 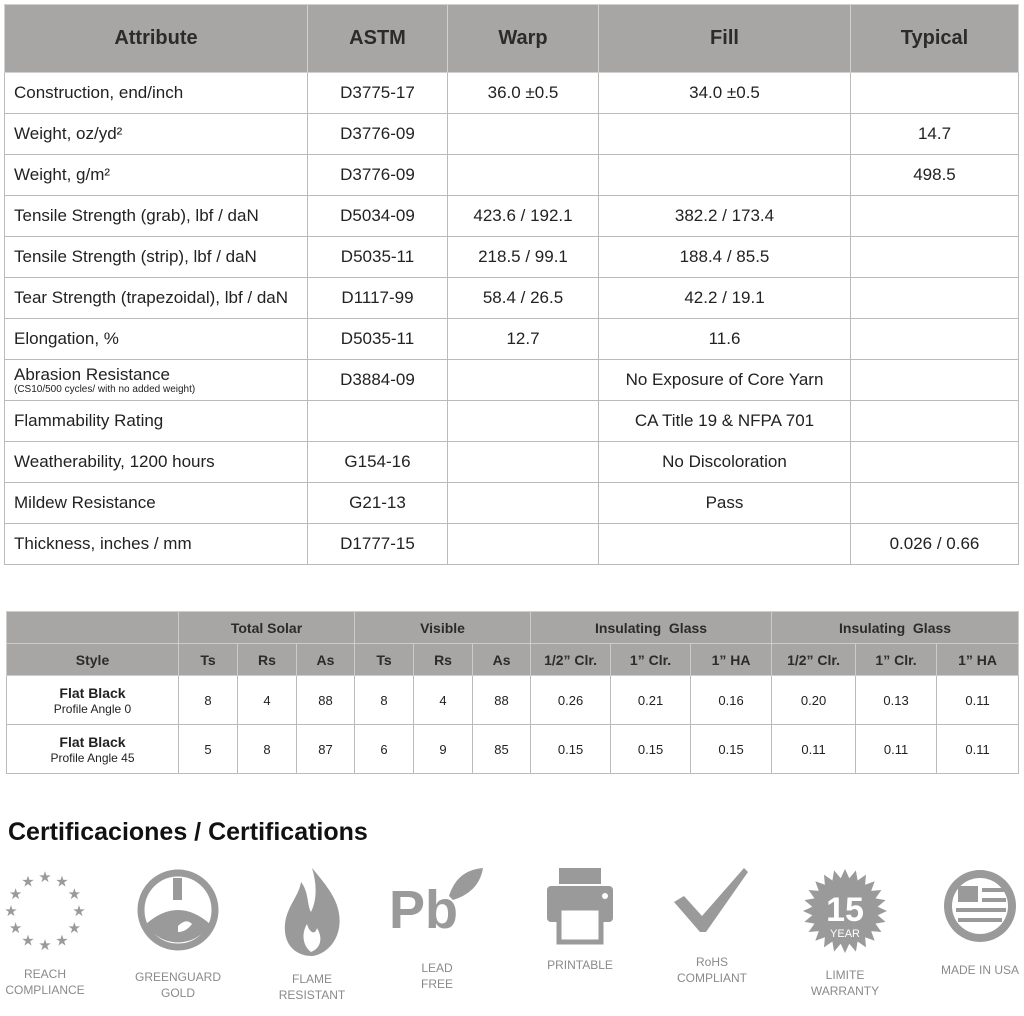 I want to click on fill-cell: 382.2 / 173.4, so click(x=724, y=216).